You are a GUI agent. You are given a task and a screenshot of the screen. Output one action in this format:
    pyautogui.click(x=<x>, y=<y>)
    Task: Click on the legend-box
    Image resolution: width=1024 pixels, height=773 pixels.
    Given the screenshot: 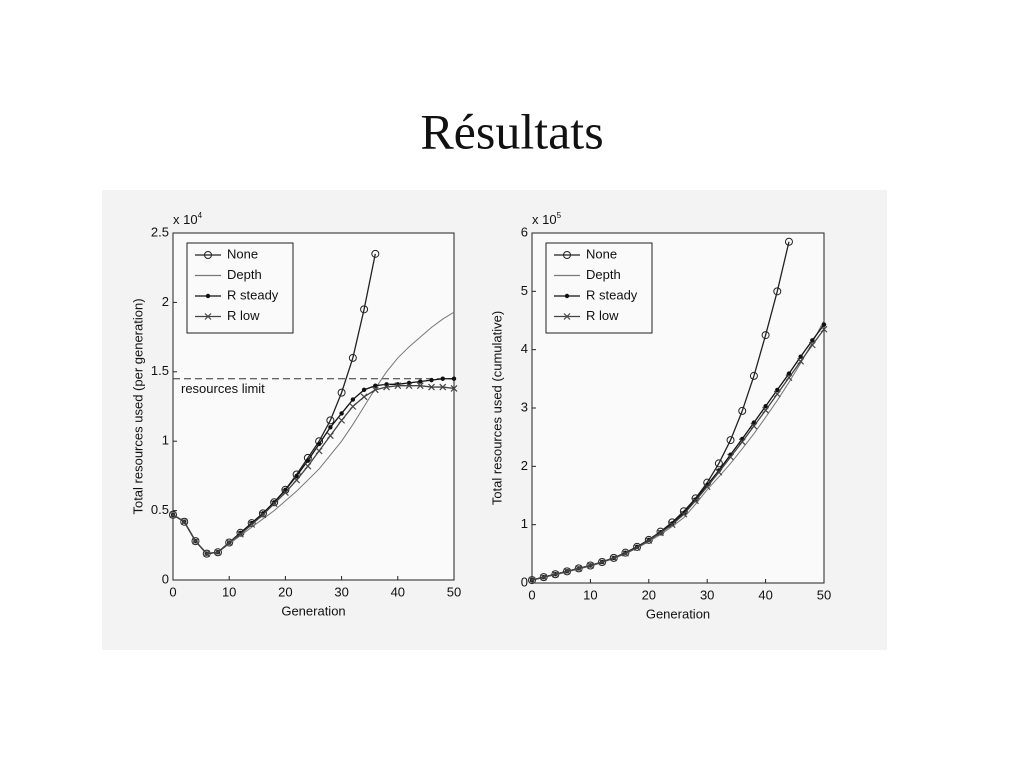 What is the action you would take?
    pyautogui.click(x=599, y=288)
    